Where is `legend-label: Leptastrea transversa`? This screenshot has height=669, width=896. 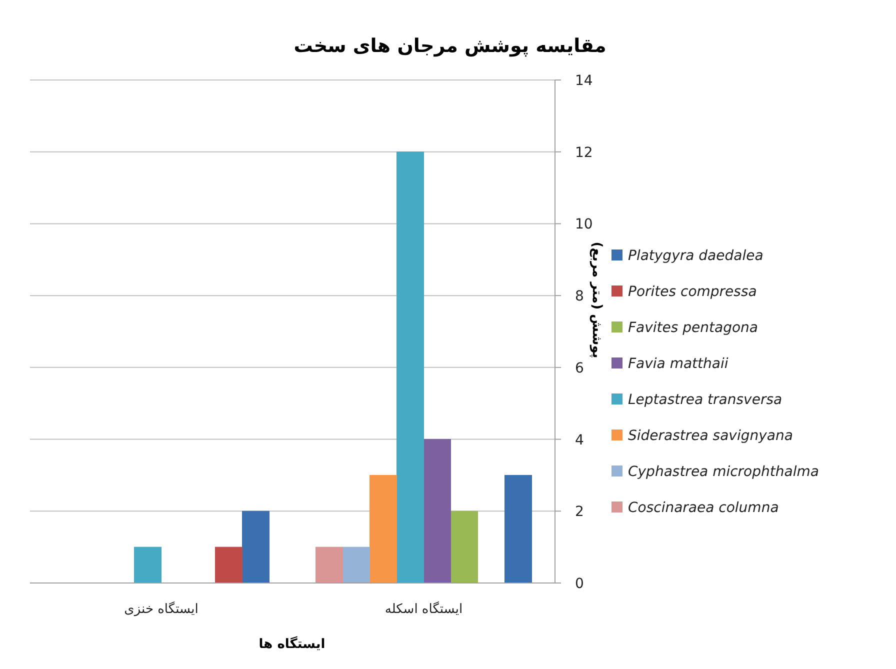
legend-label: Leptastrea transversa is located at coordinates (705, 400).